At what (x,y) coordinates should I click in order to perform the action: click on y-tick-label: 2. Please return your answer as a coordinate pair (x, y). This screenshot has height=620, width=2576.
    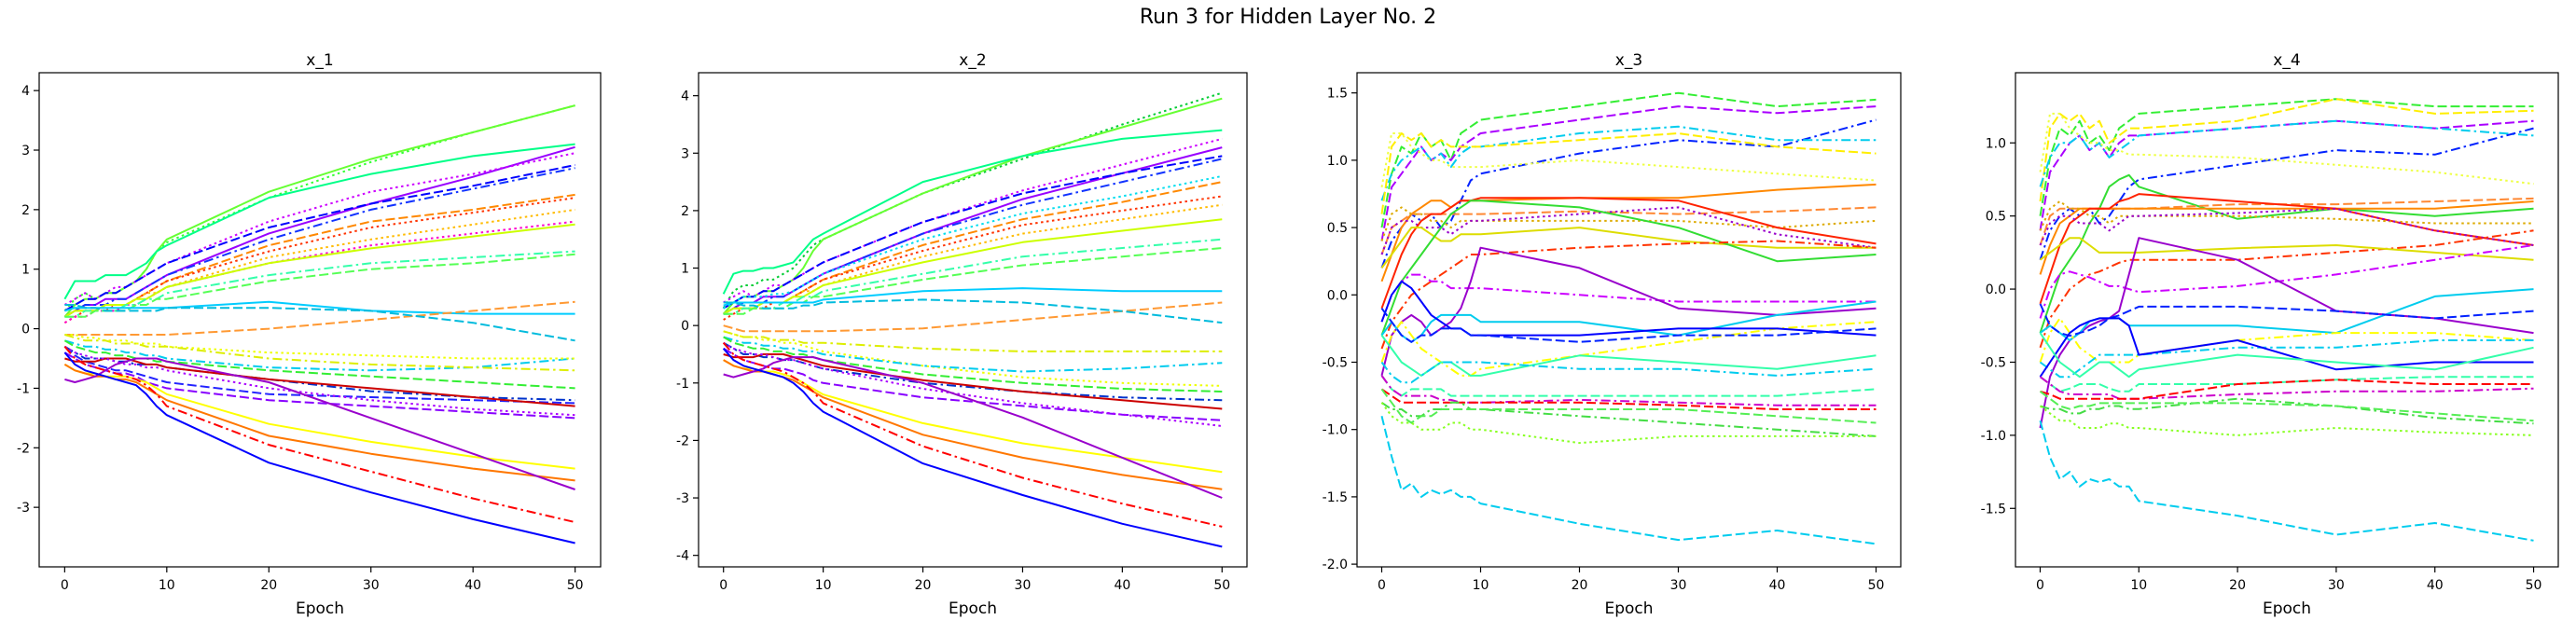
    Looking at the image, I should click on (25, 210).